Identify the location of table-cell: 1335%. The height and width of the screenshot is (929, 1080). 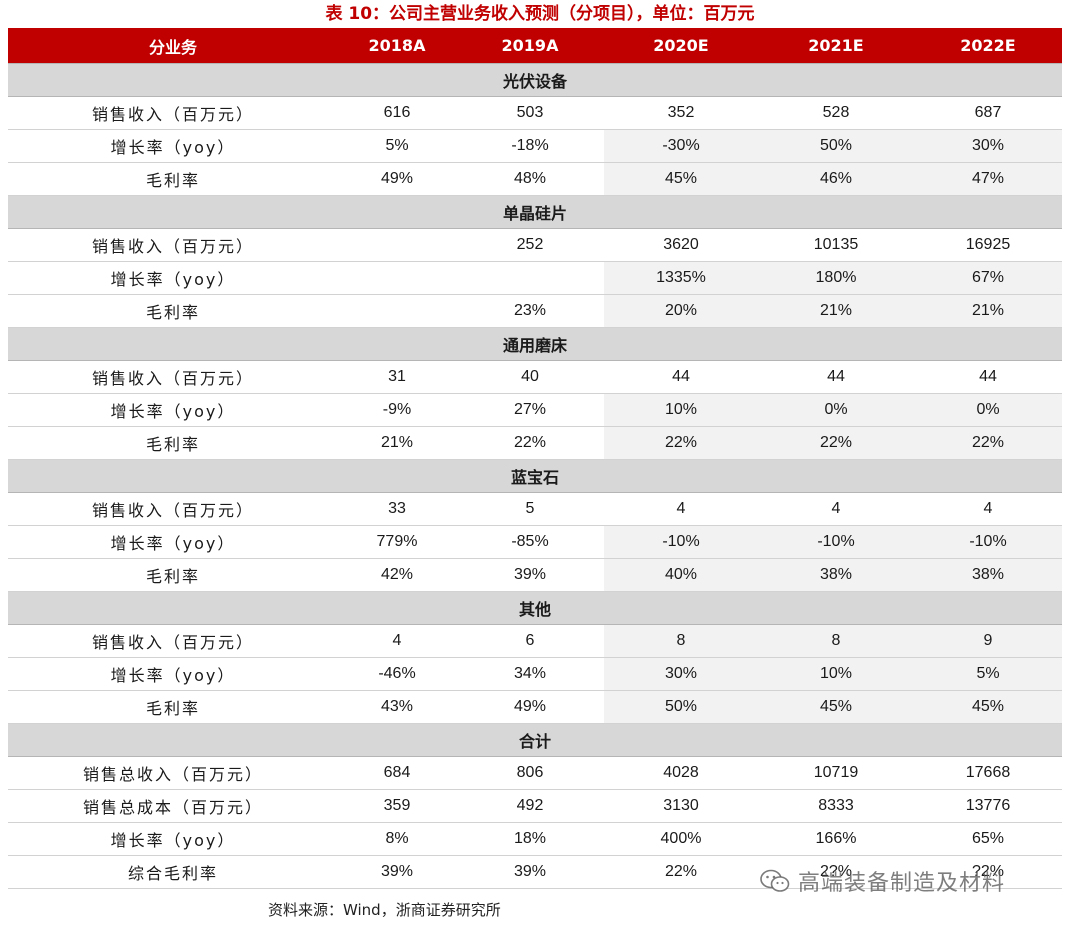
(681, 278).